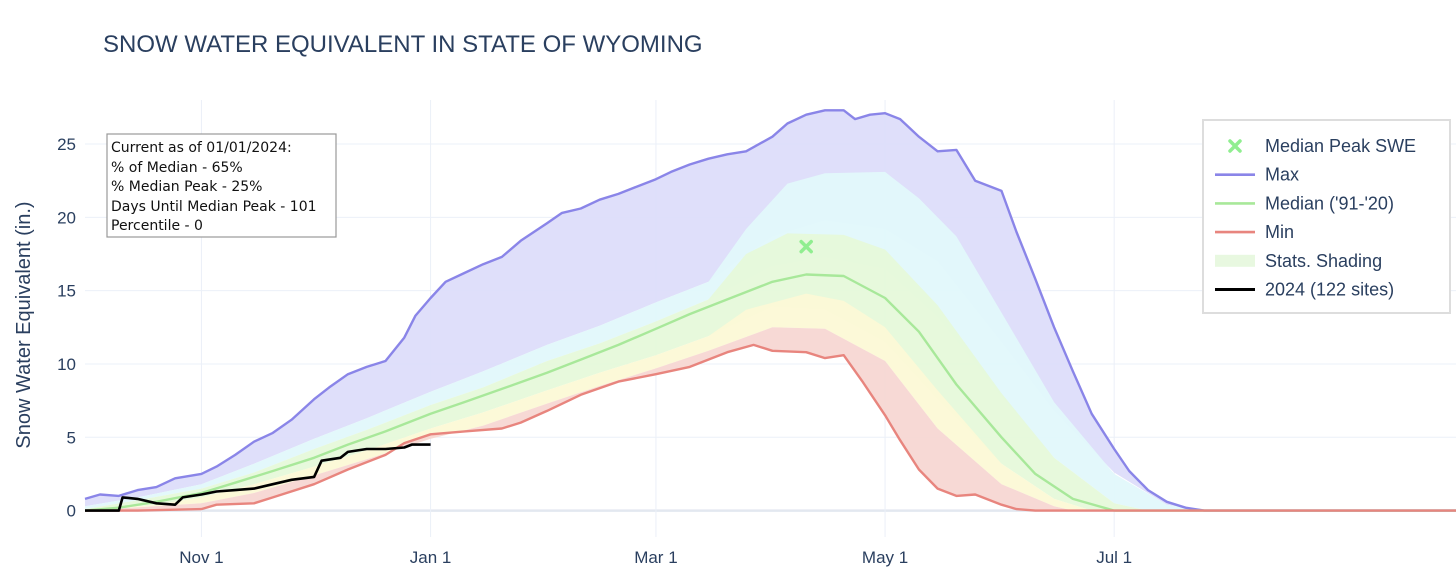  I want to click on annotation-border, so click(221, 185).